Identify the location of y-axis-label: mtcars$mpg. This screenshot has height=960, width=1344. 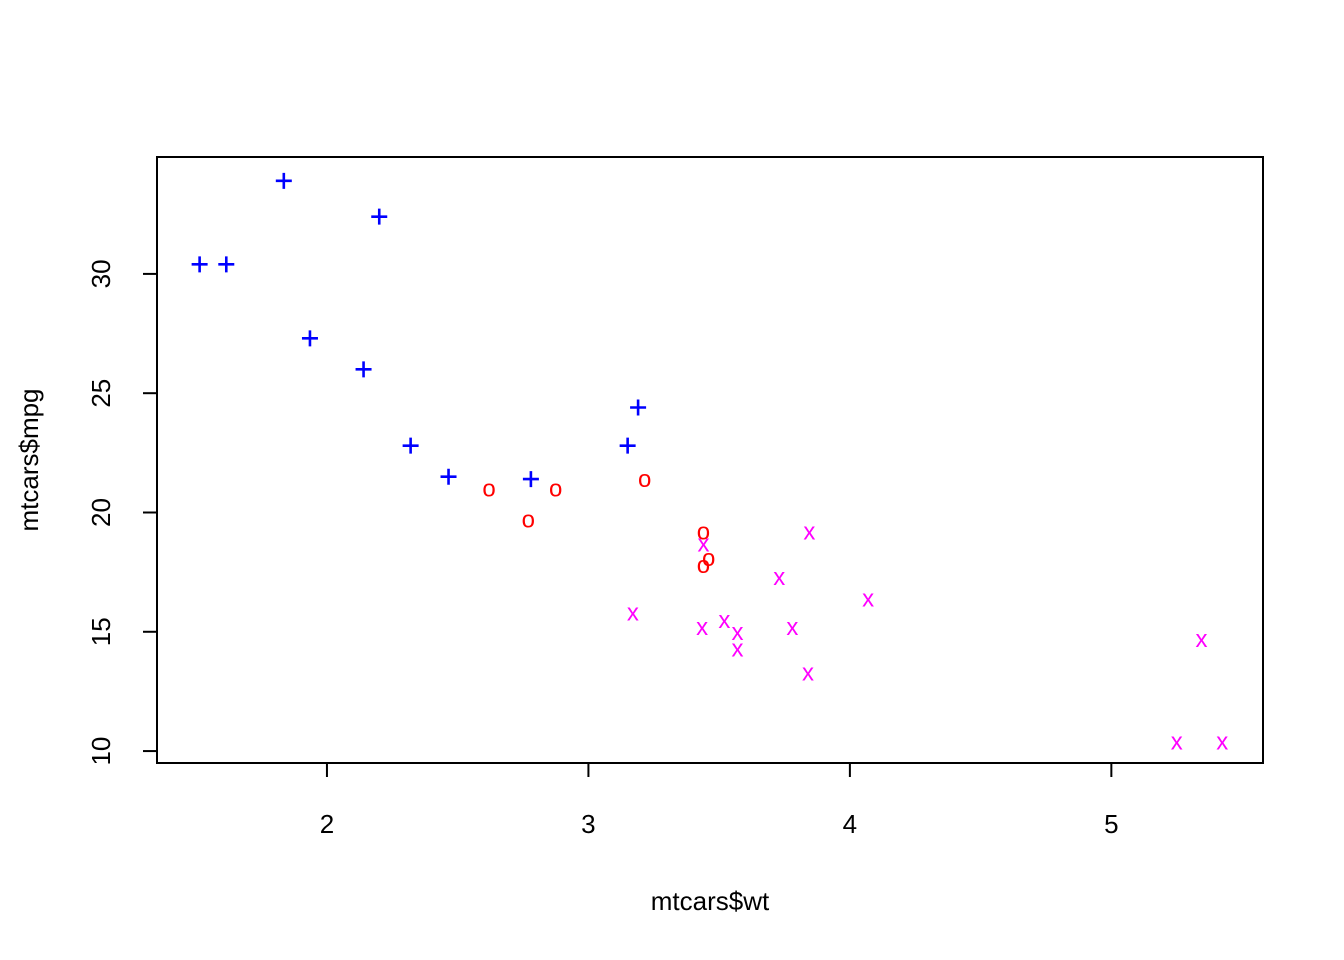
(29, 459).